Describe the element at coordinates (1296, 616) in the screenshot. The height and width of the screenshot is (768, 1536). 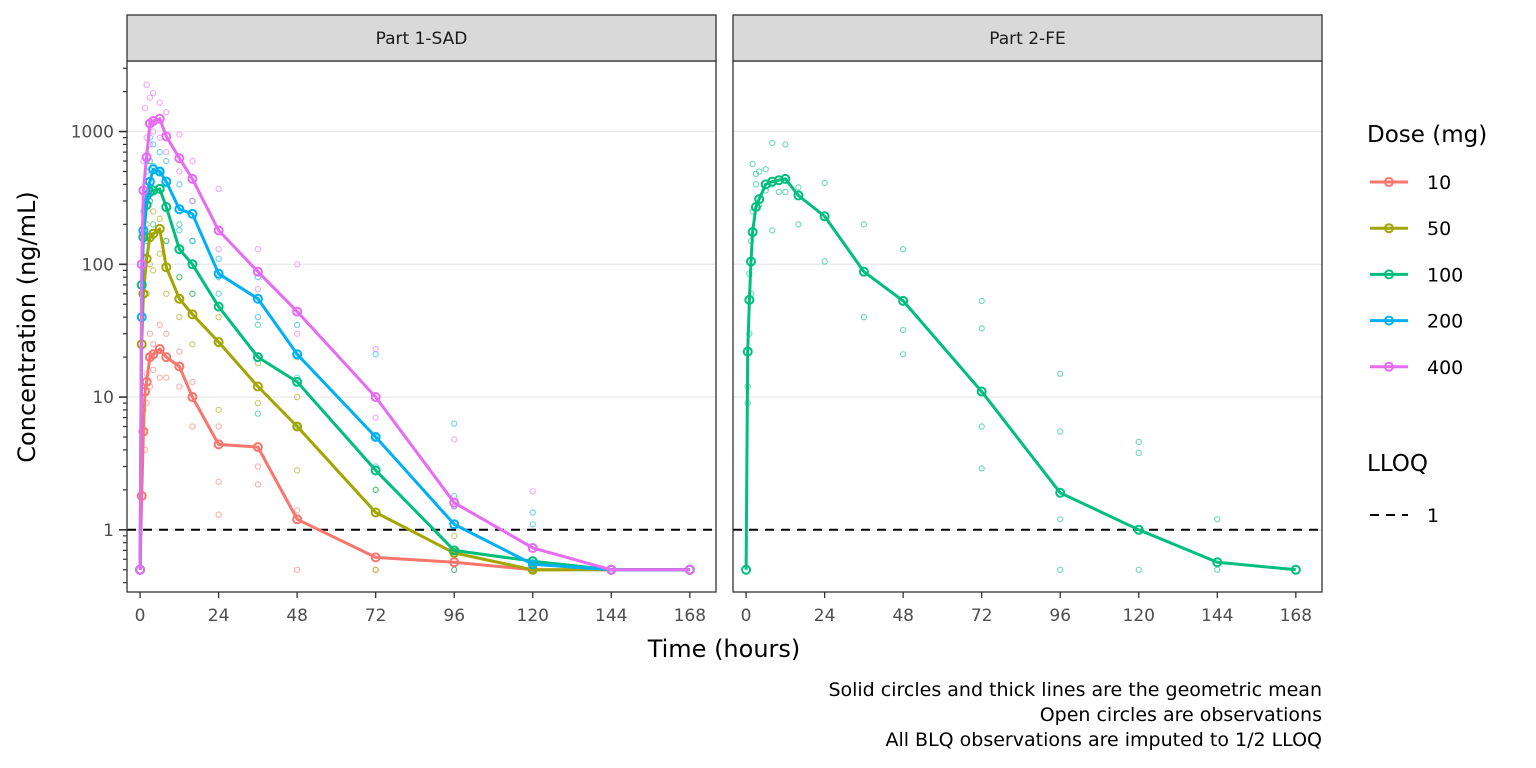
I see `x-tick-label: 168` at that location.